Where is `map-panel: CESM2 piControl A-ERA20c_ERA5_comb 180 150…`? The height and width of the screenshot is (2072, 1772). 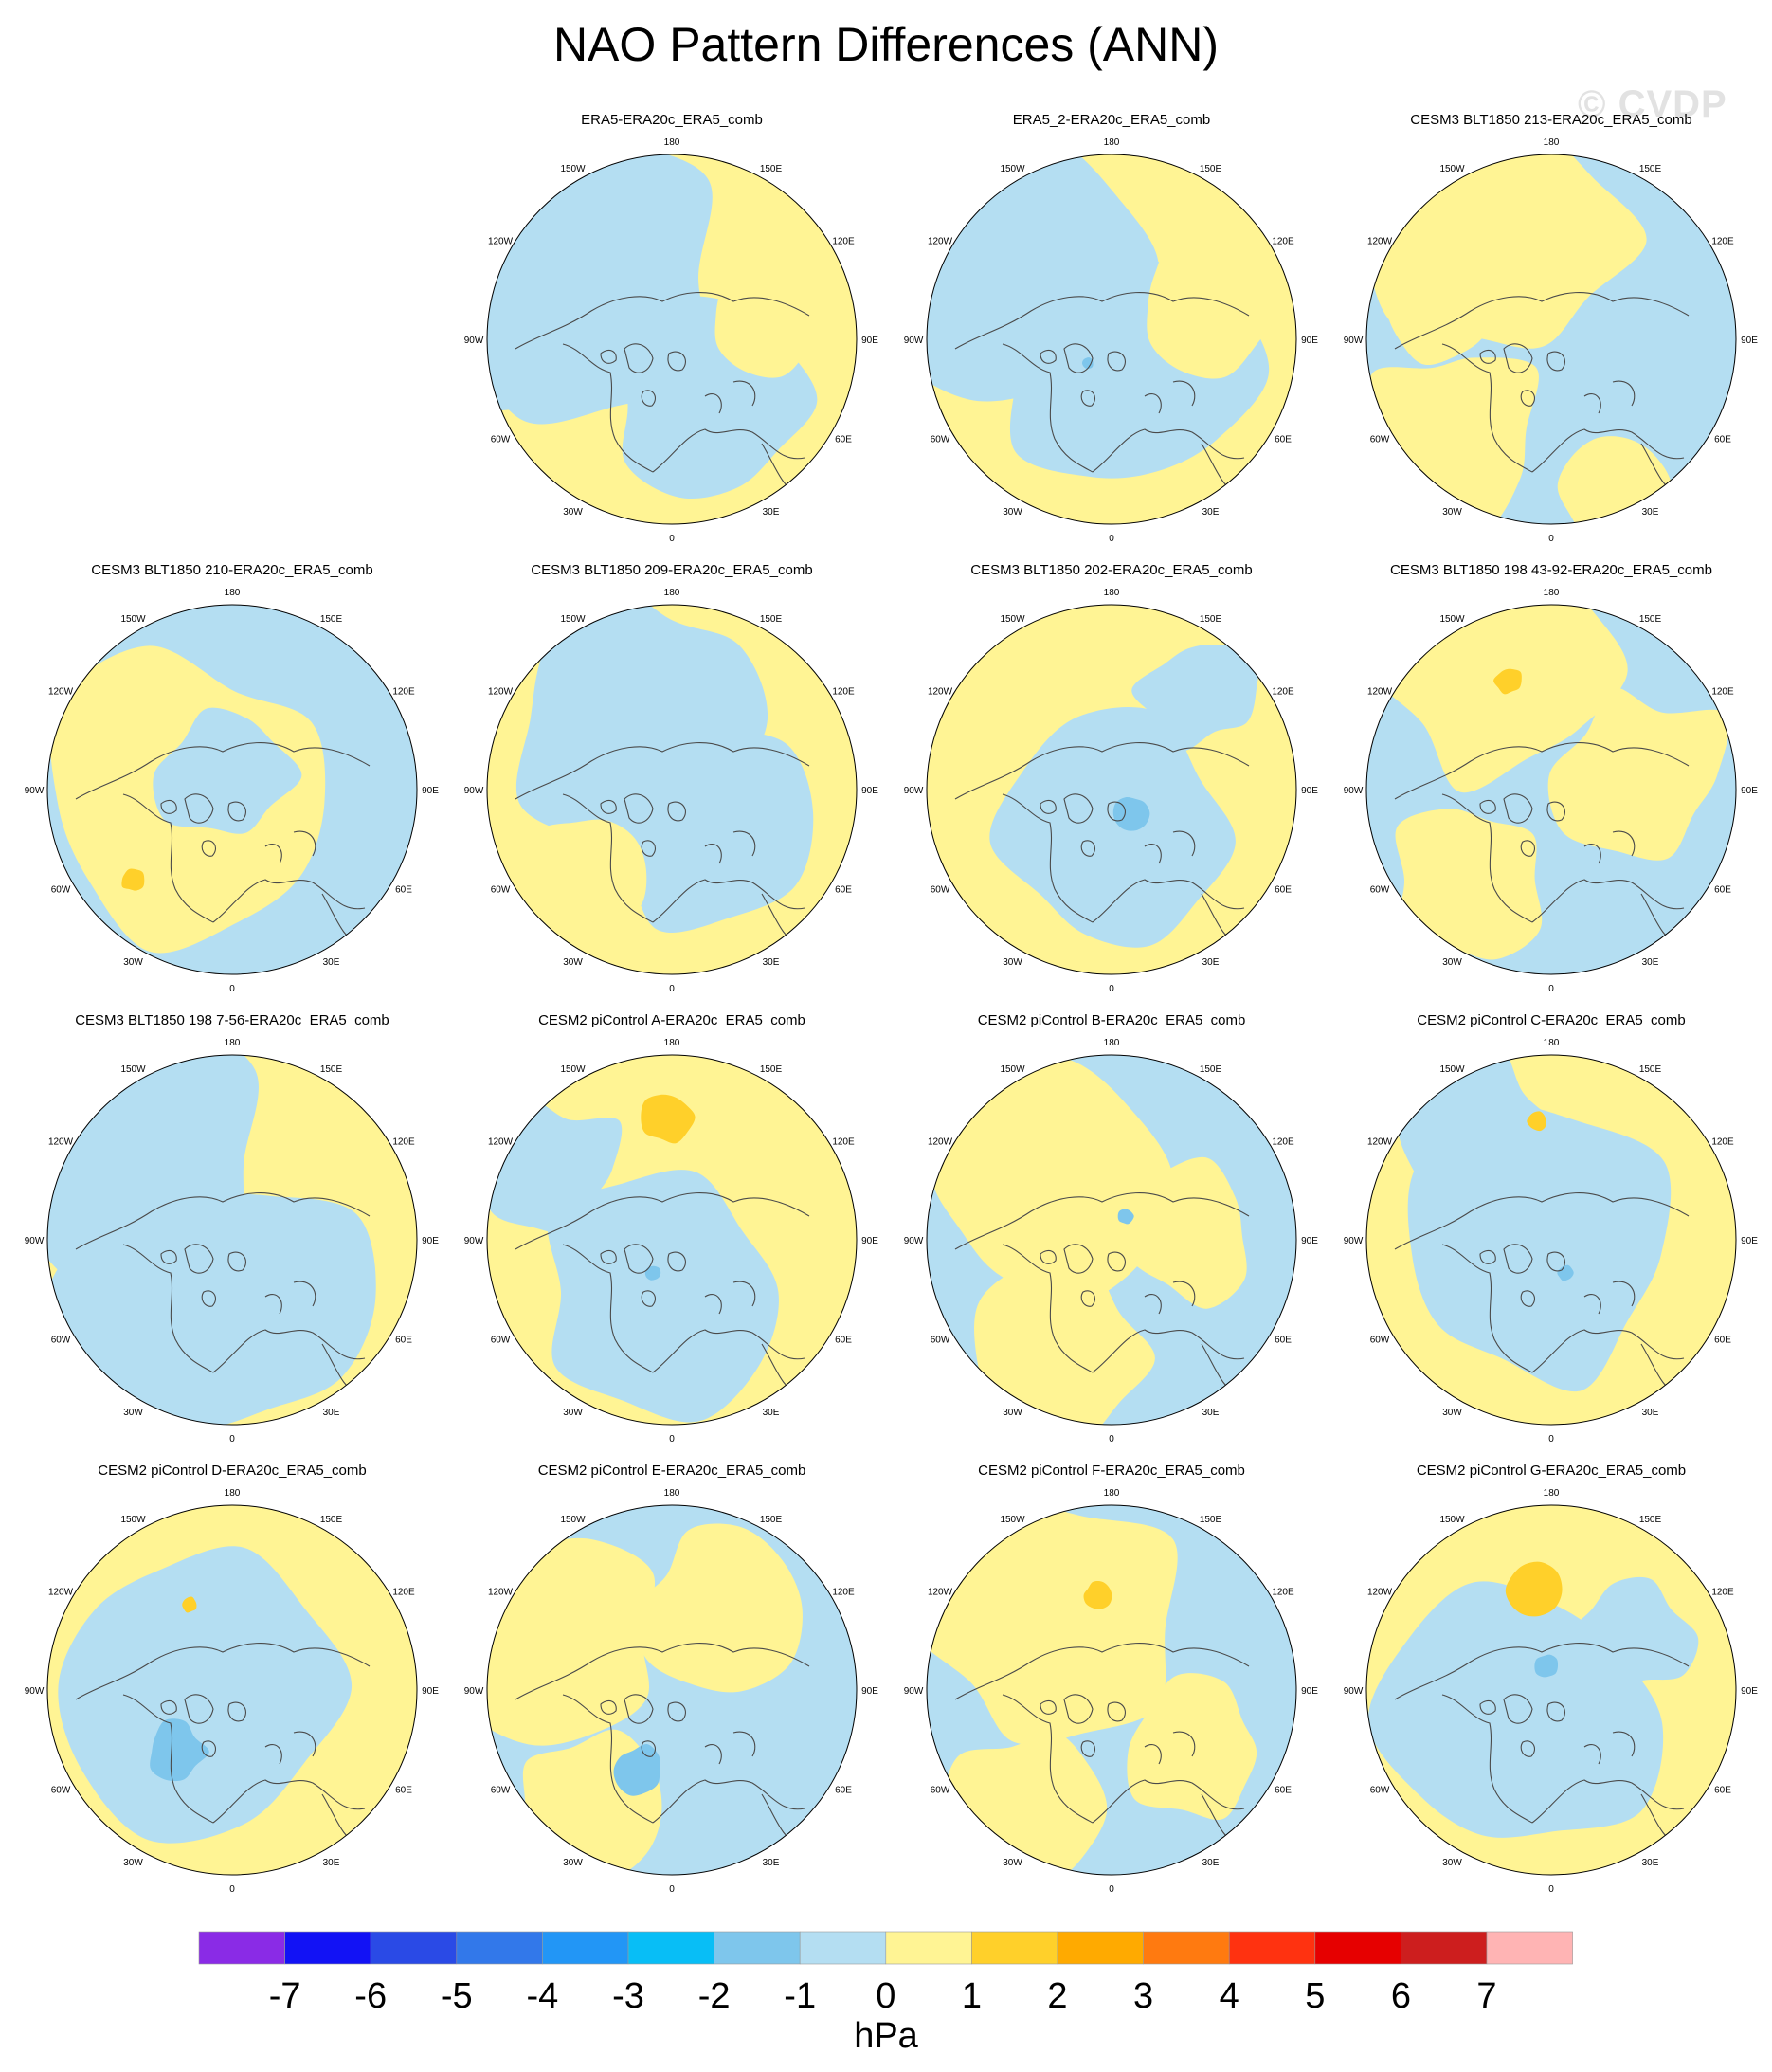
map-panel: CESM2 piControl A-ERA20c_ERA5_comb 180 150… is located at coordinates (672, 1235).